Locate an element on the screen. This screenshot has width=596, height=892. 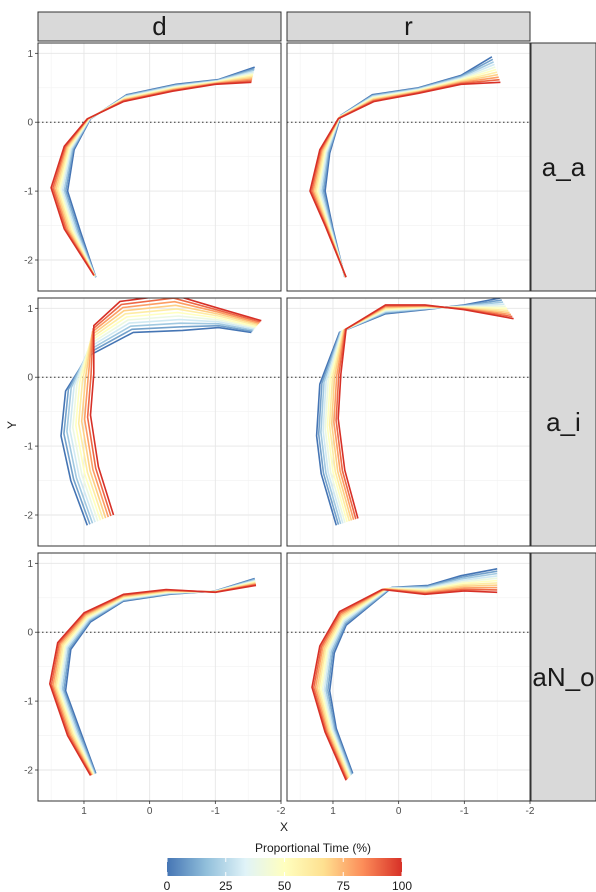
facet-row-label: a_a is located at coordinates (564, 167).